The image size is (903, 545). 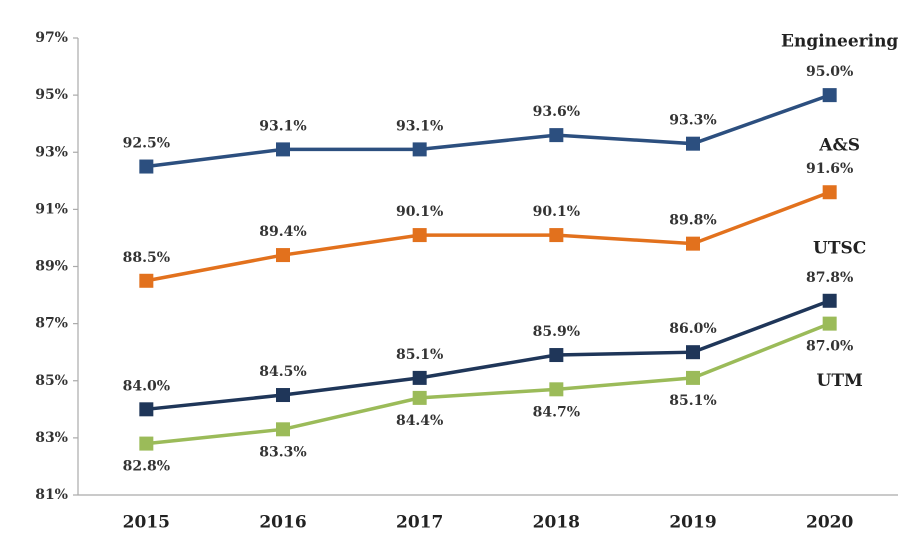 What do you see at coordinates (282, 452) in the screenshot?
I see `data-label: 83.3%` at bounding box center [282, 452].